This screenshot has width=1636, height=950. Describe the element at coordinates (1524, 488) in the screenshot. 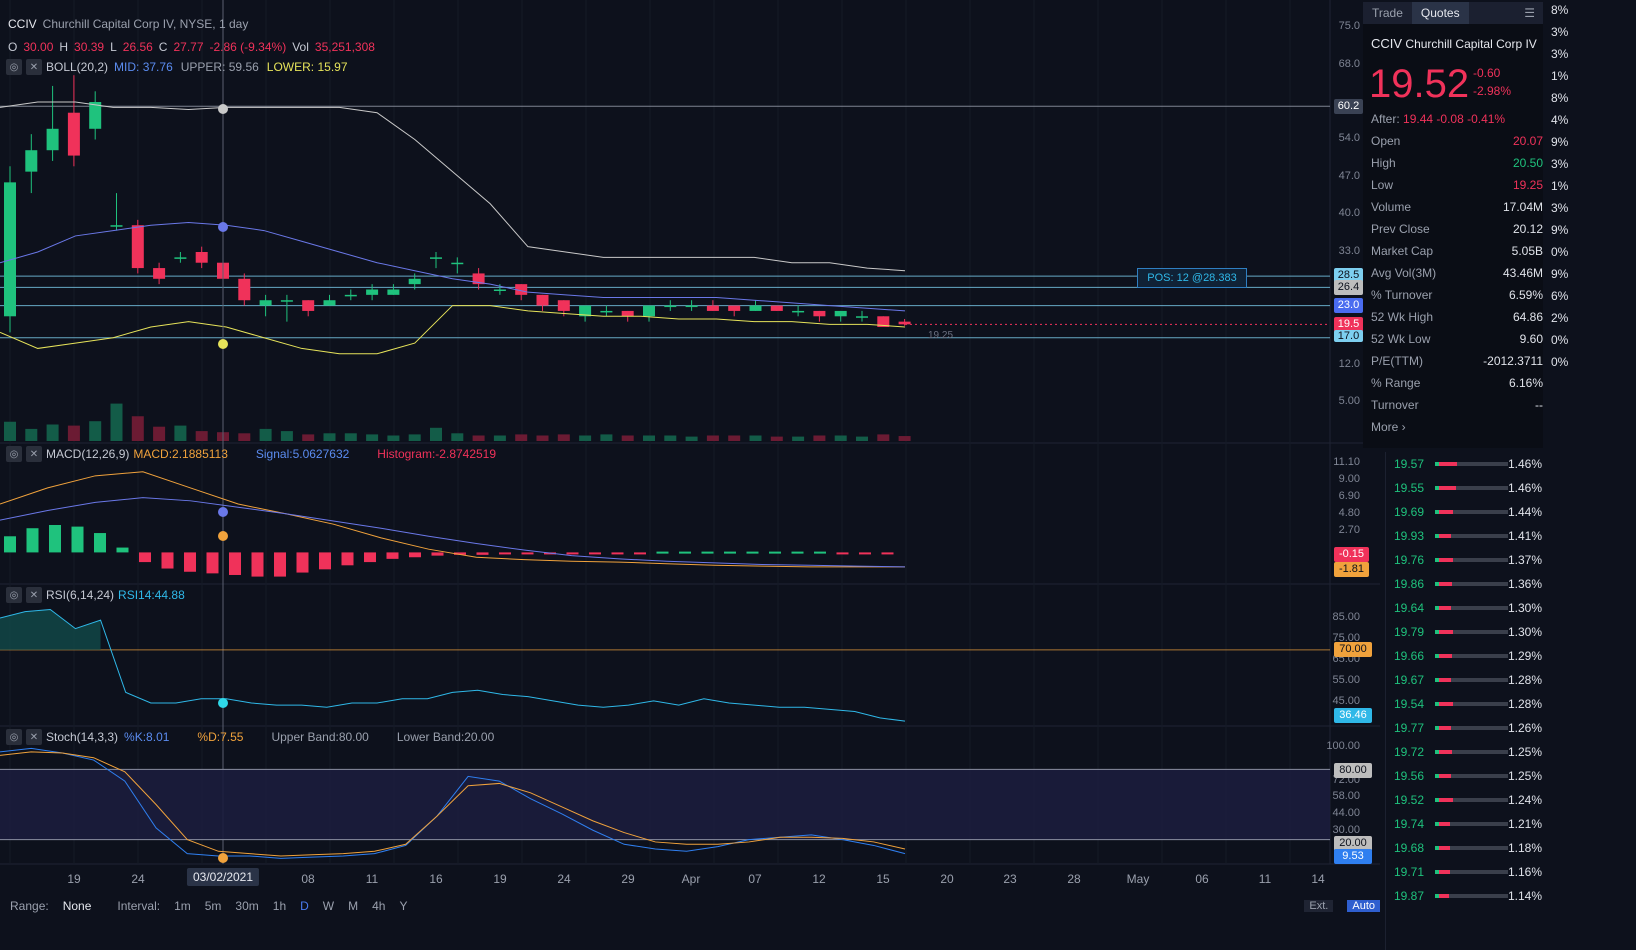

I see `book-percent: 1.46%` at that location.